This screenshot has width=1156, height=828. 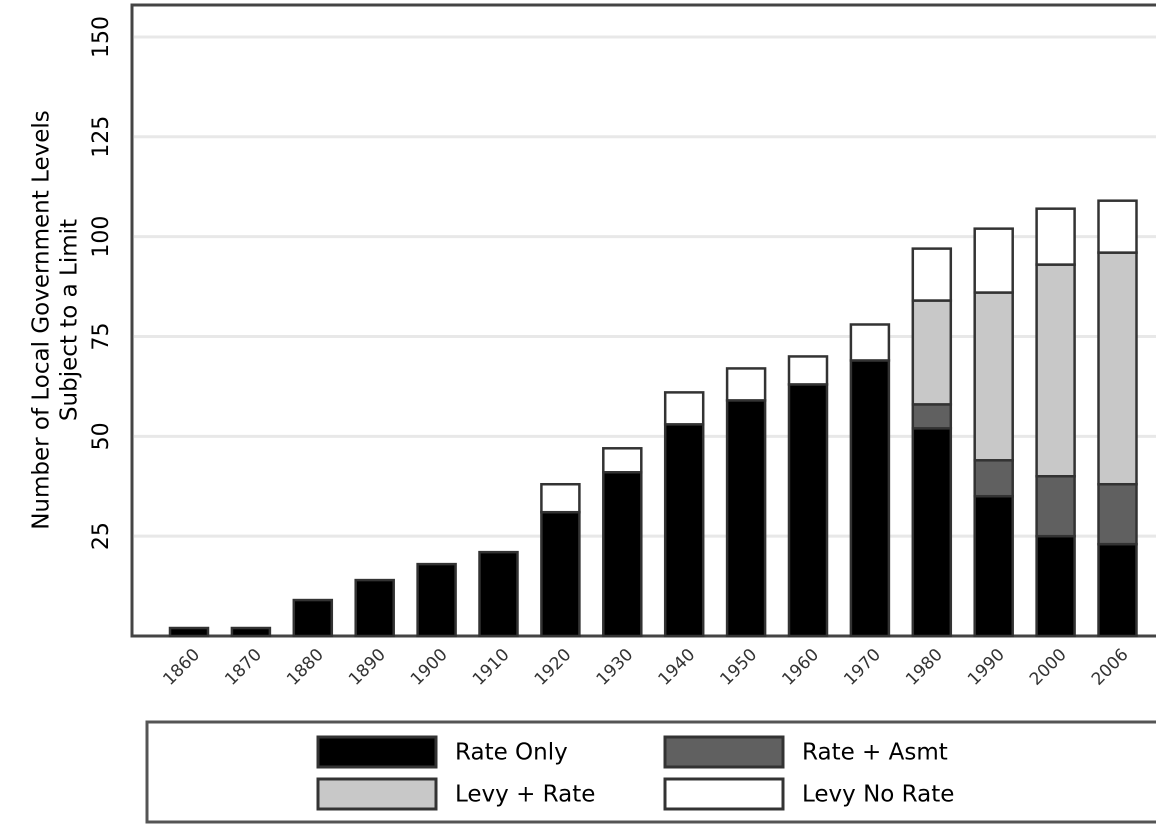 I want to click on legend-box, so click(x=650, y=772).